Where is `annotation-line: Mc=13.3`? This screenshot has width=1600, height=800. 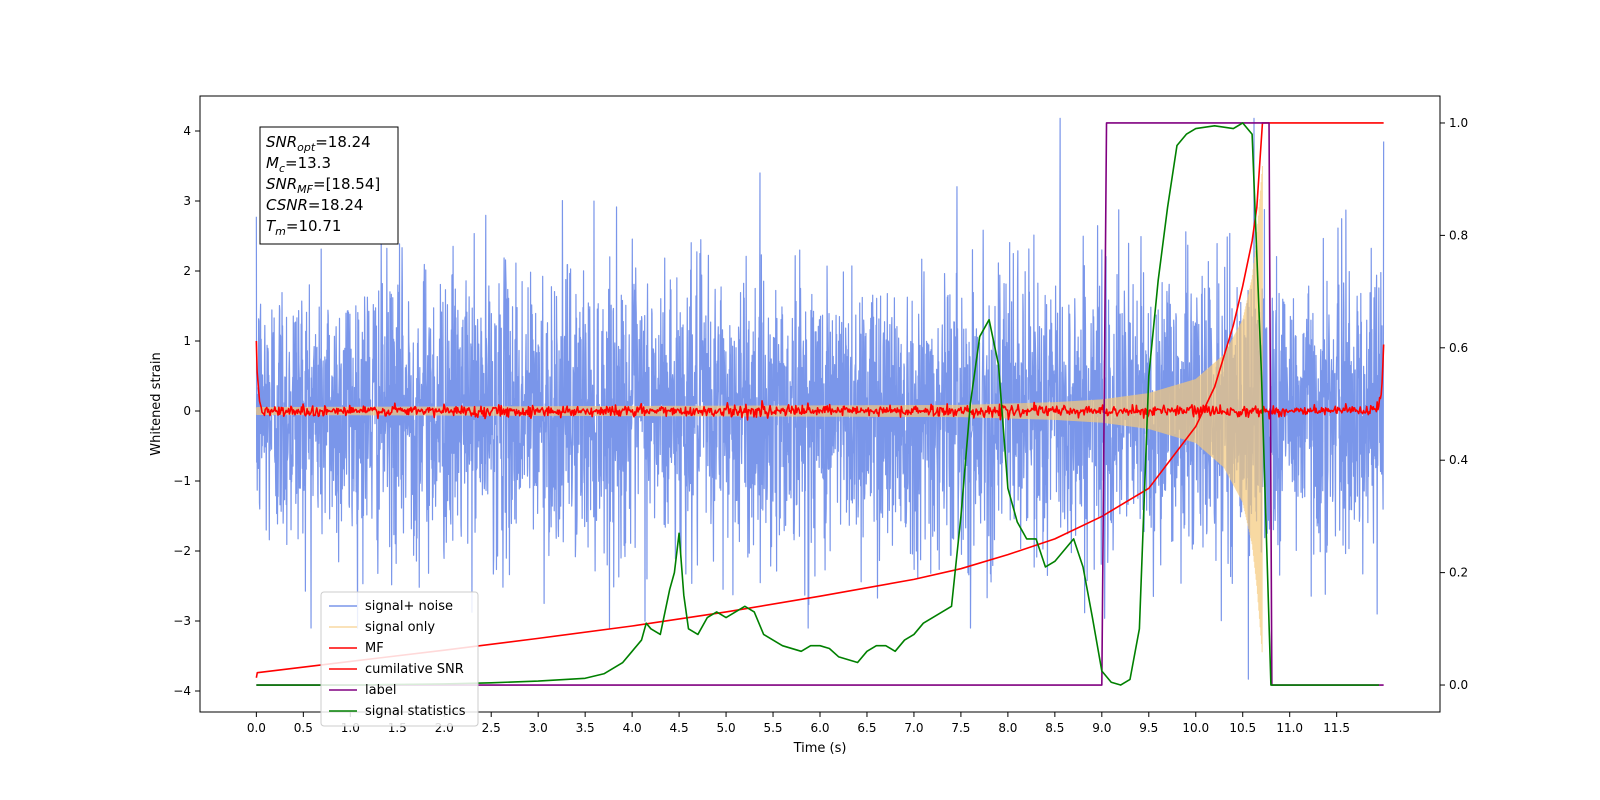 annotation-line: Mc=13.3 is located at coordinates (298, 164).